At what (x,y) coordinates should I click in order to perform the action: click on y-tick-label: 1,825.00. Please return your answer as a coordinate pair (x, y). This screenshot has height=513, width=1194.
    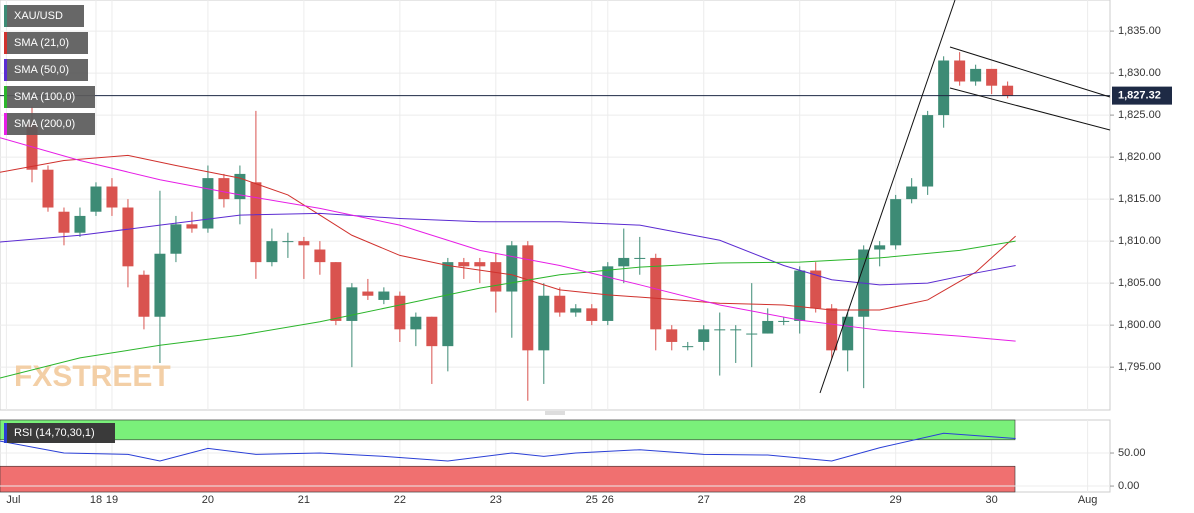
    Looking at the image, I should click on (1139, 115).